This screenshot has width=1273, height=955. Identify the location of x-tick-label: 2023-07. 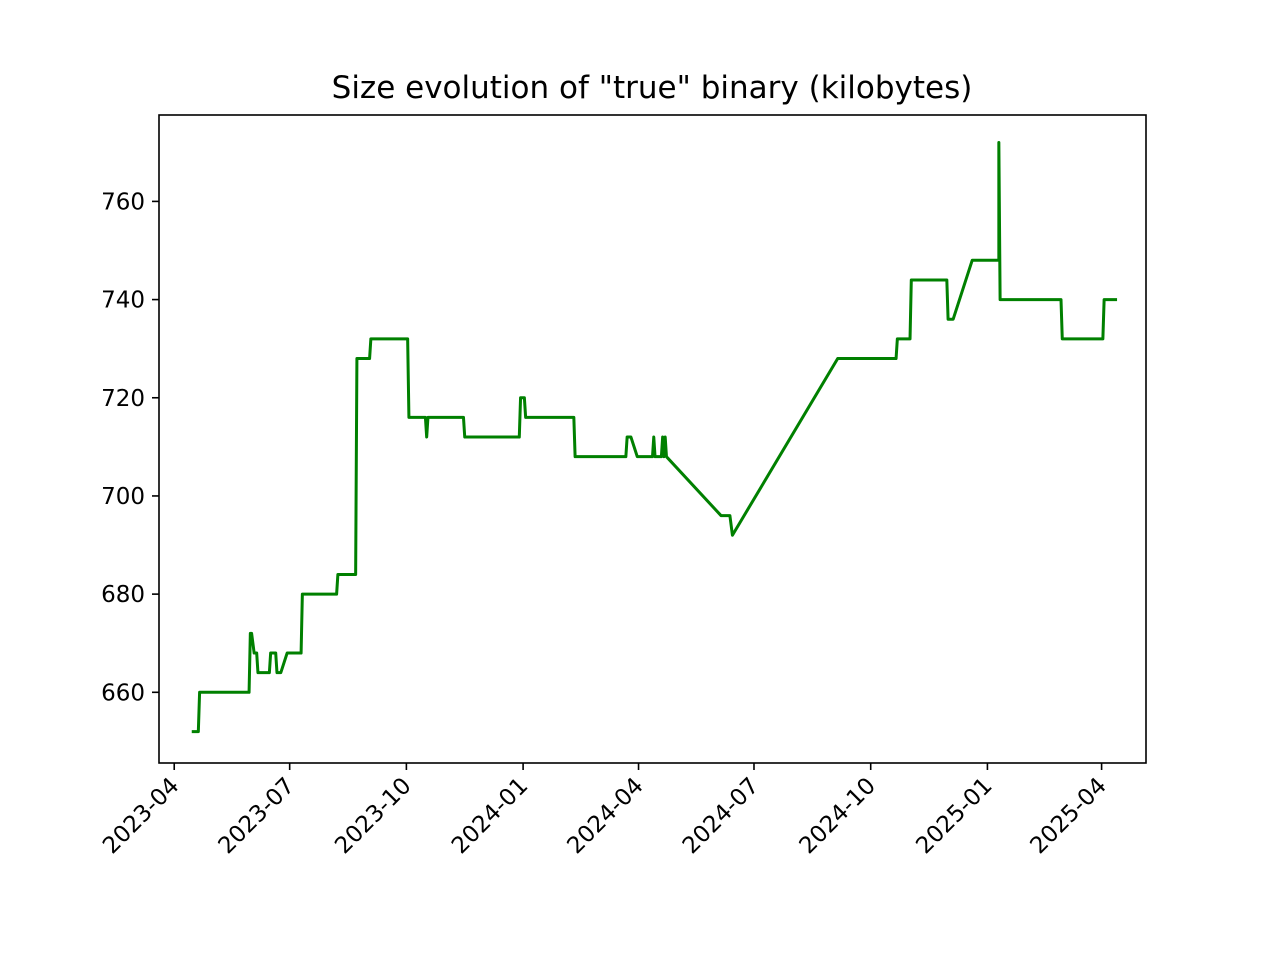
(257, 816).